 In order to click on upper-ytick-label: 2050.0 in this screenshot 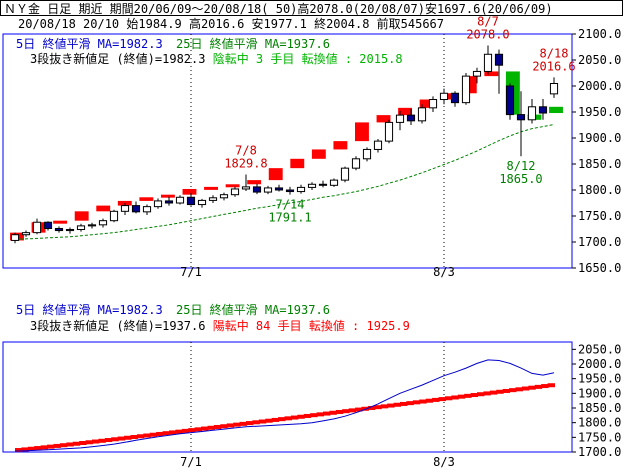, I will do `click(599, 60)`.